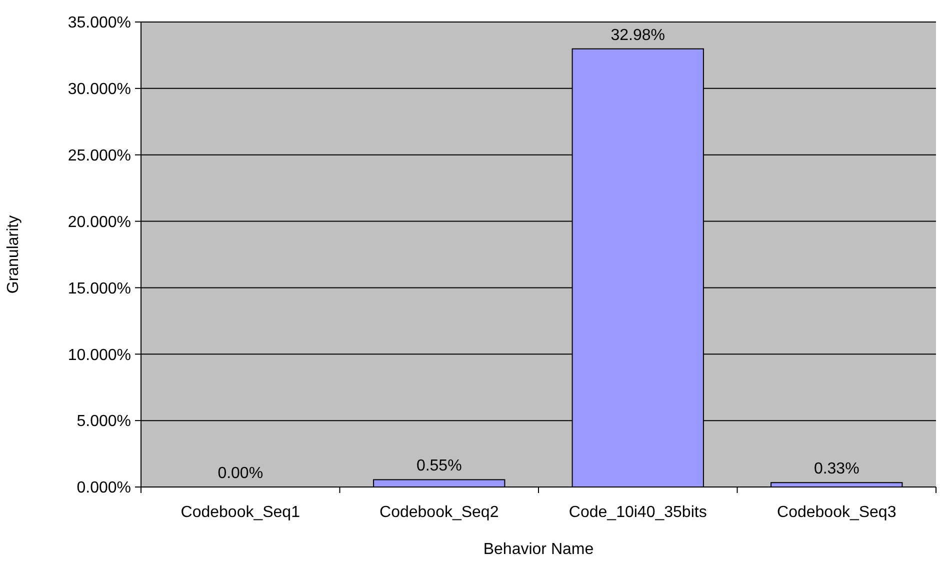 The width and height of the screenshot is (940, 565). What do you see at coordinates (13, 254) in the screenshot?
I see `y-axis-title: Granularity` at bounding box center [13, 254].